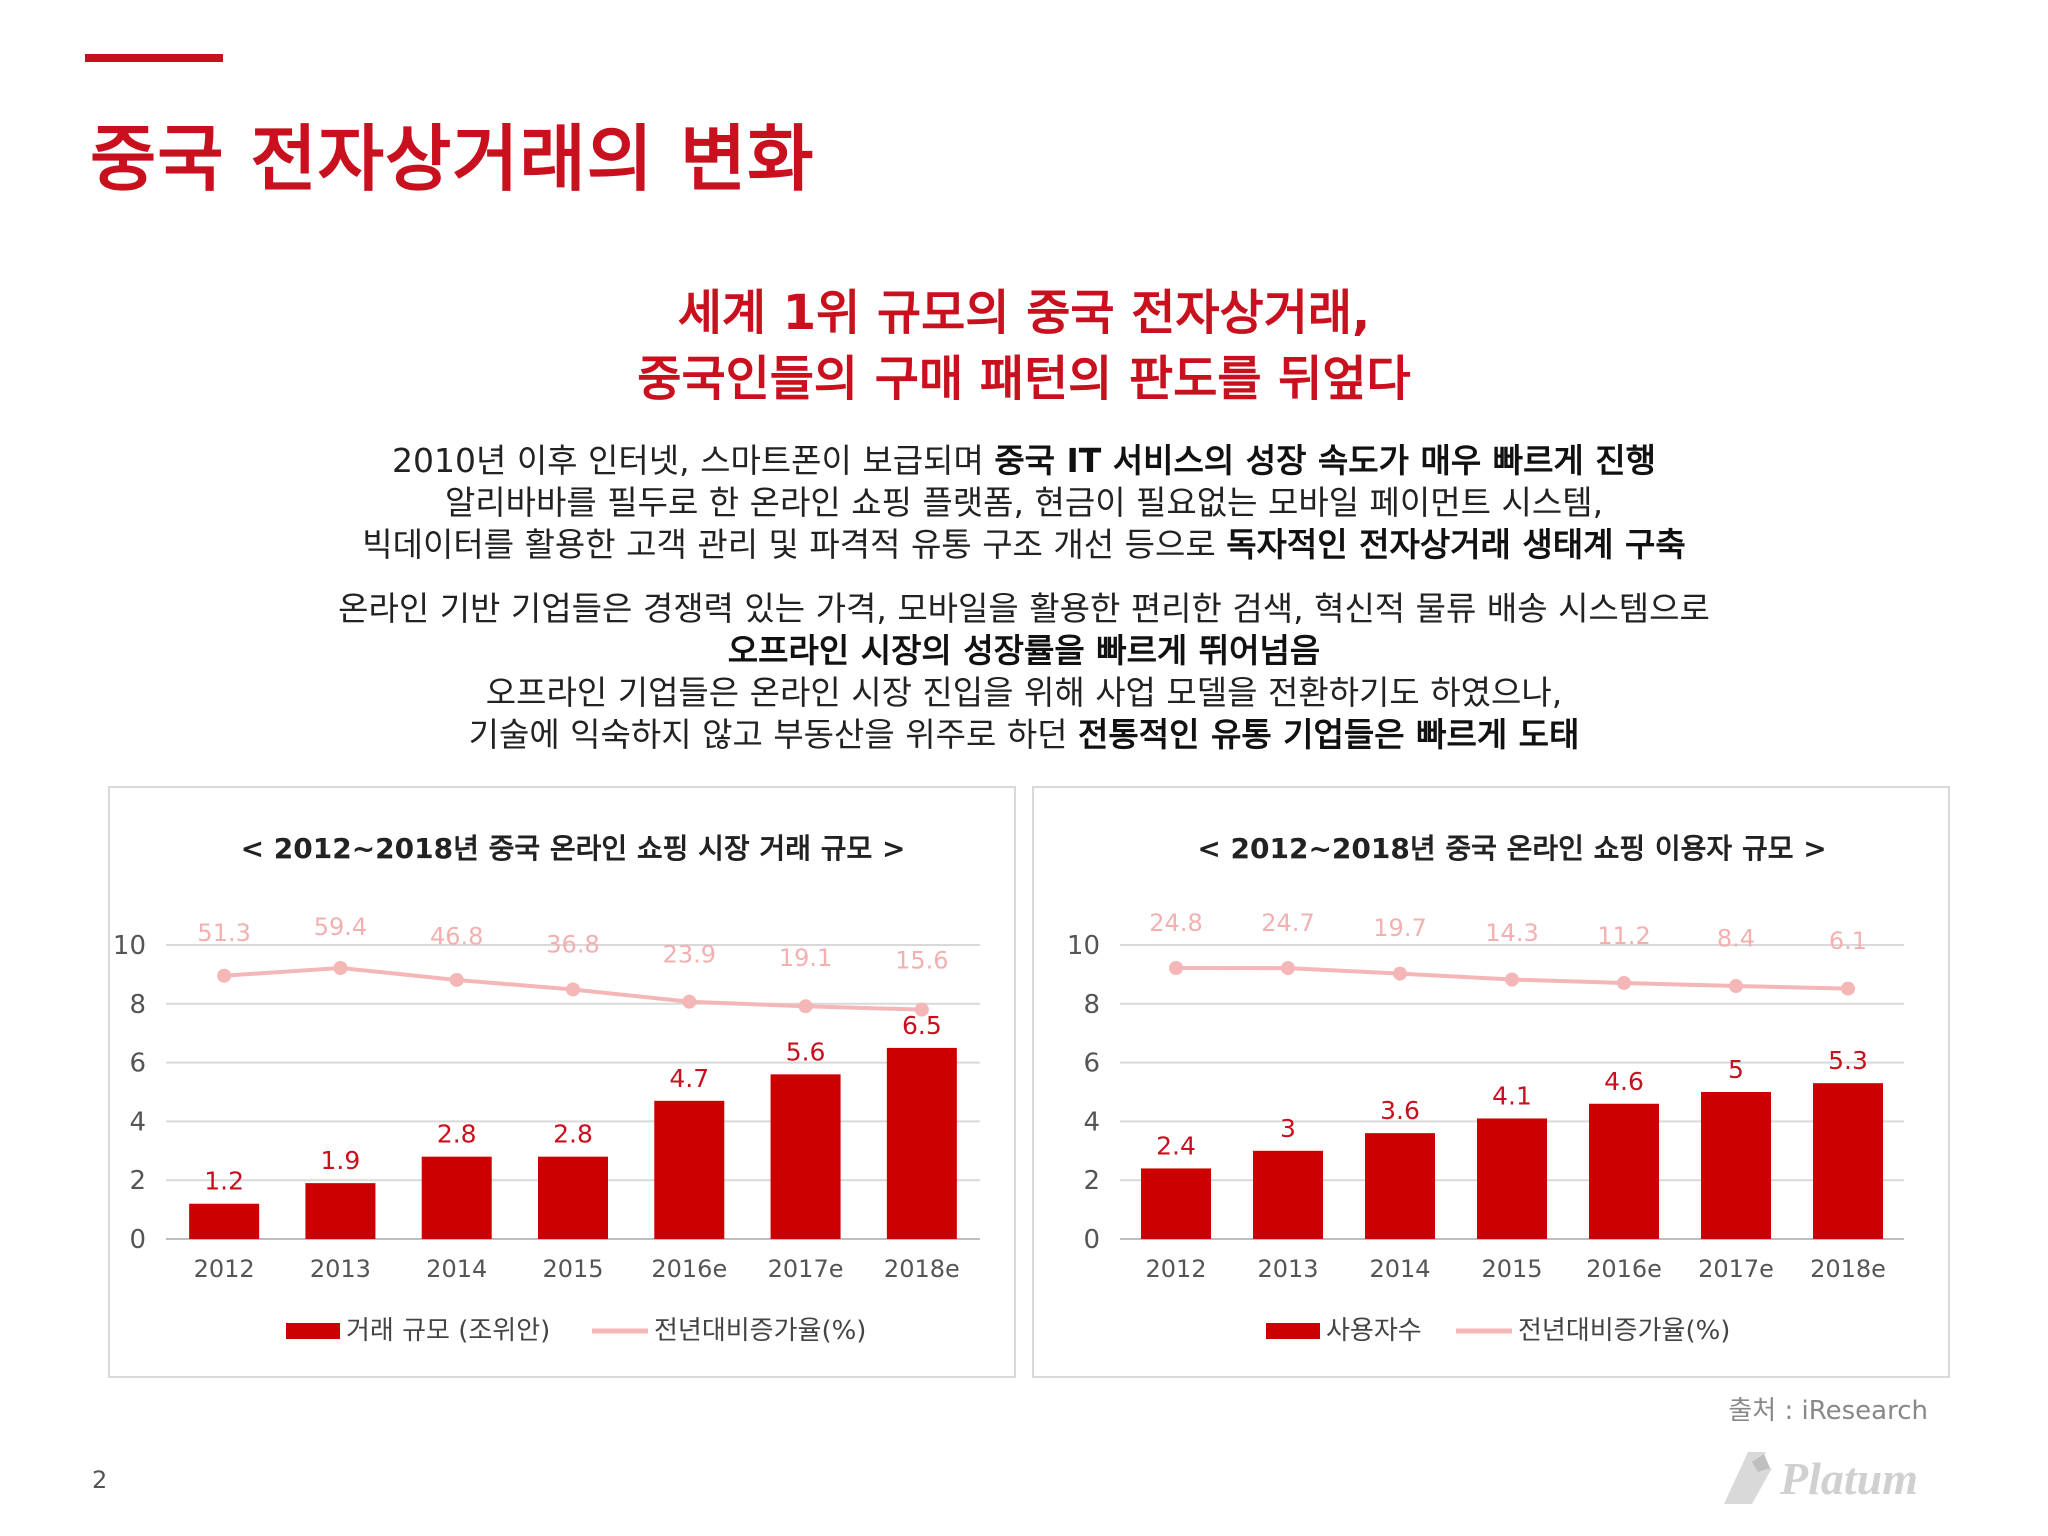 The height and width of the screenshot is (1536, 2048). What do you see at coordinates (1175, 923) in the screenshot?
I see `growth-rate-label: 24.8` at bounding box center [1175, 923].